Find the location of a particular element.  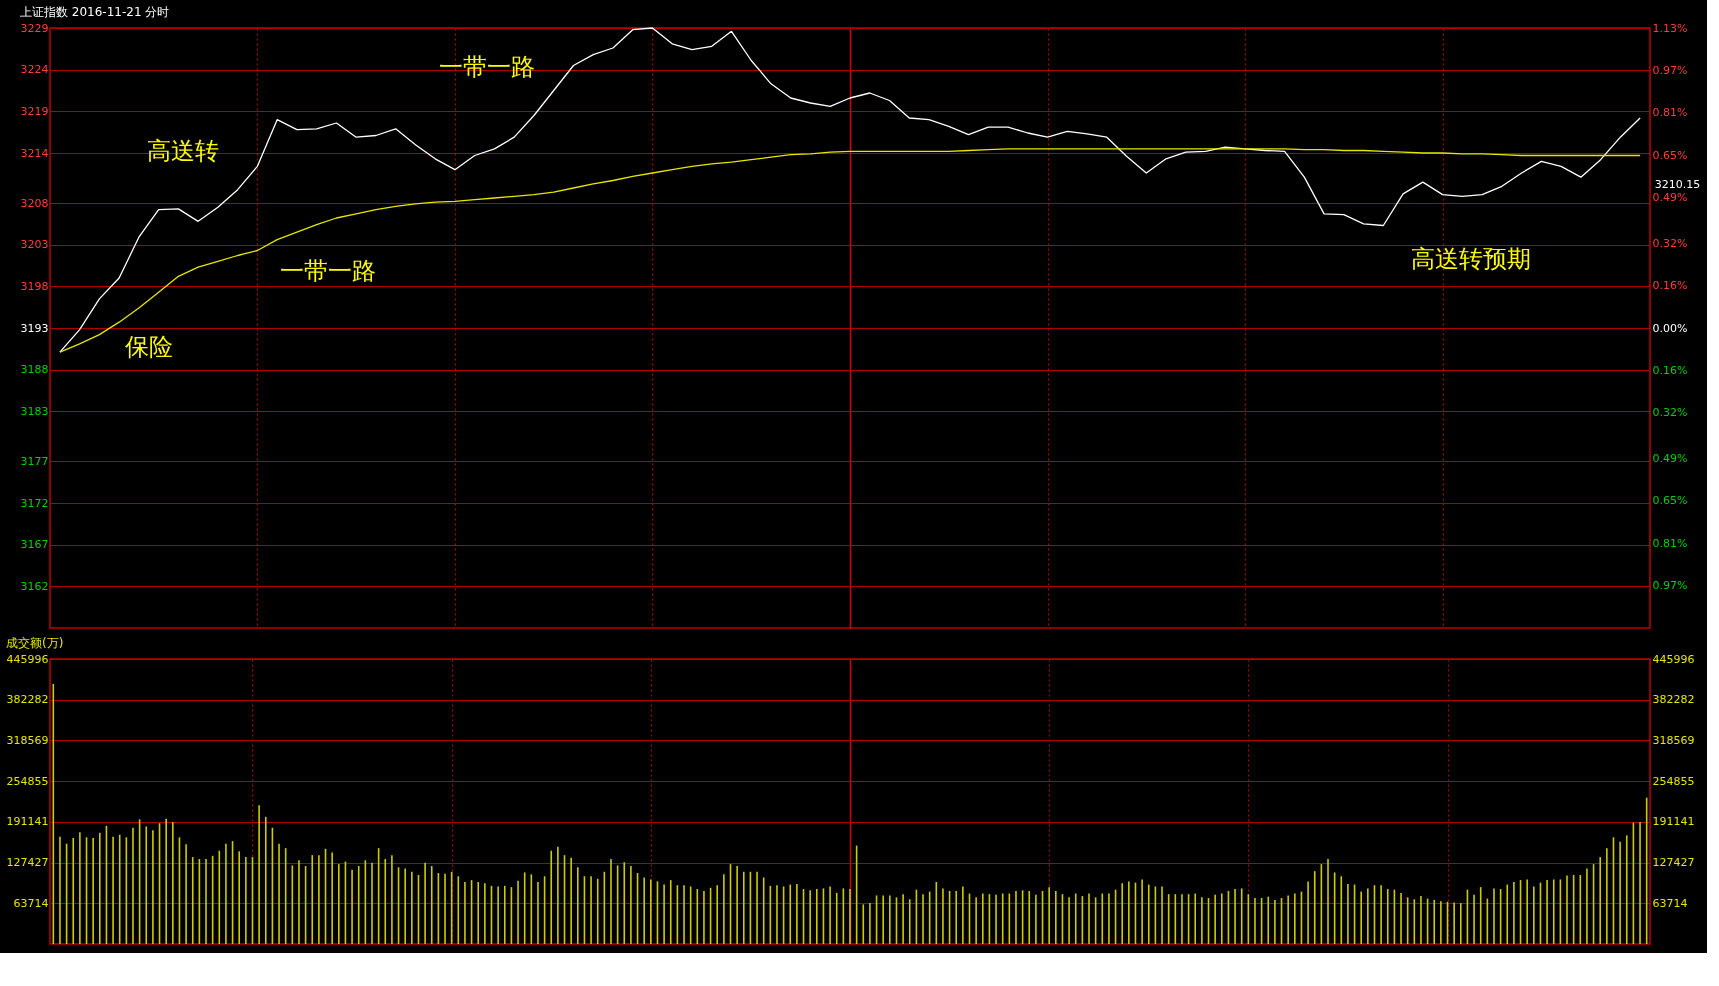

y2-tick-label: 318569 is located at coordinates (1673, 740).